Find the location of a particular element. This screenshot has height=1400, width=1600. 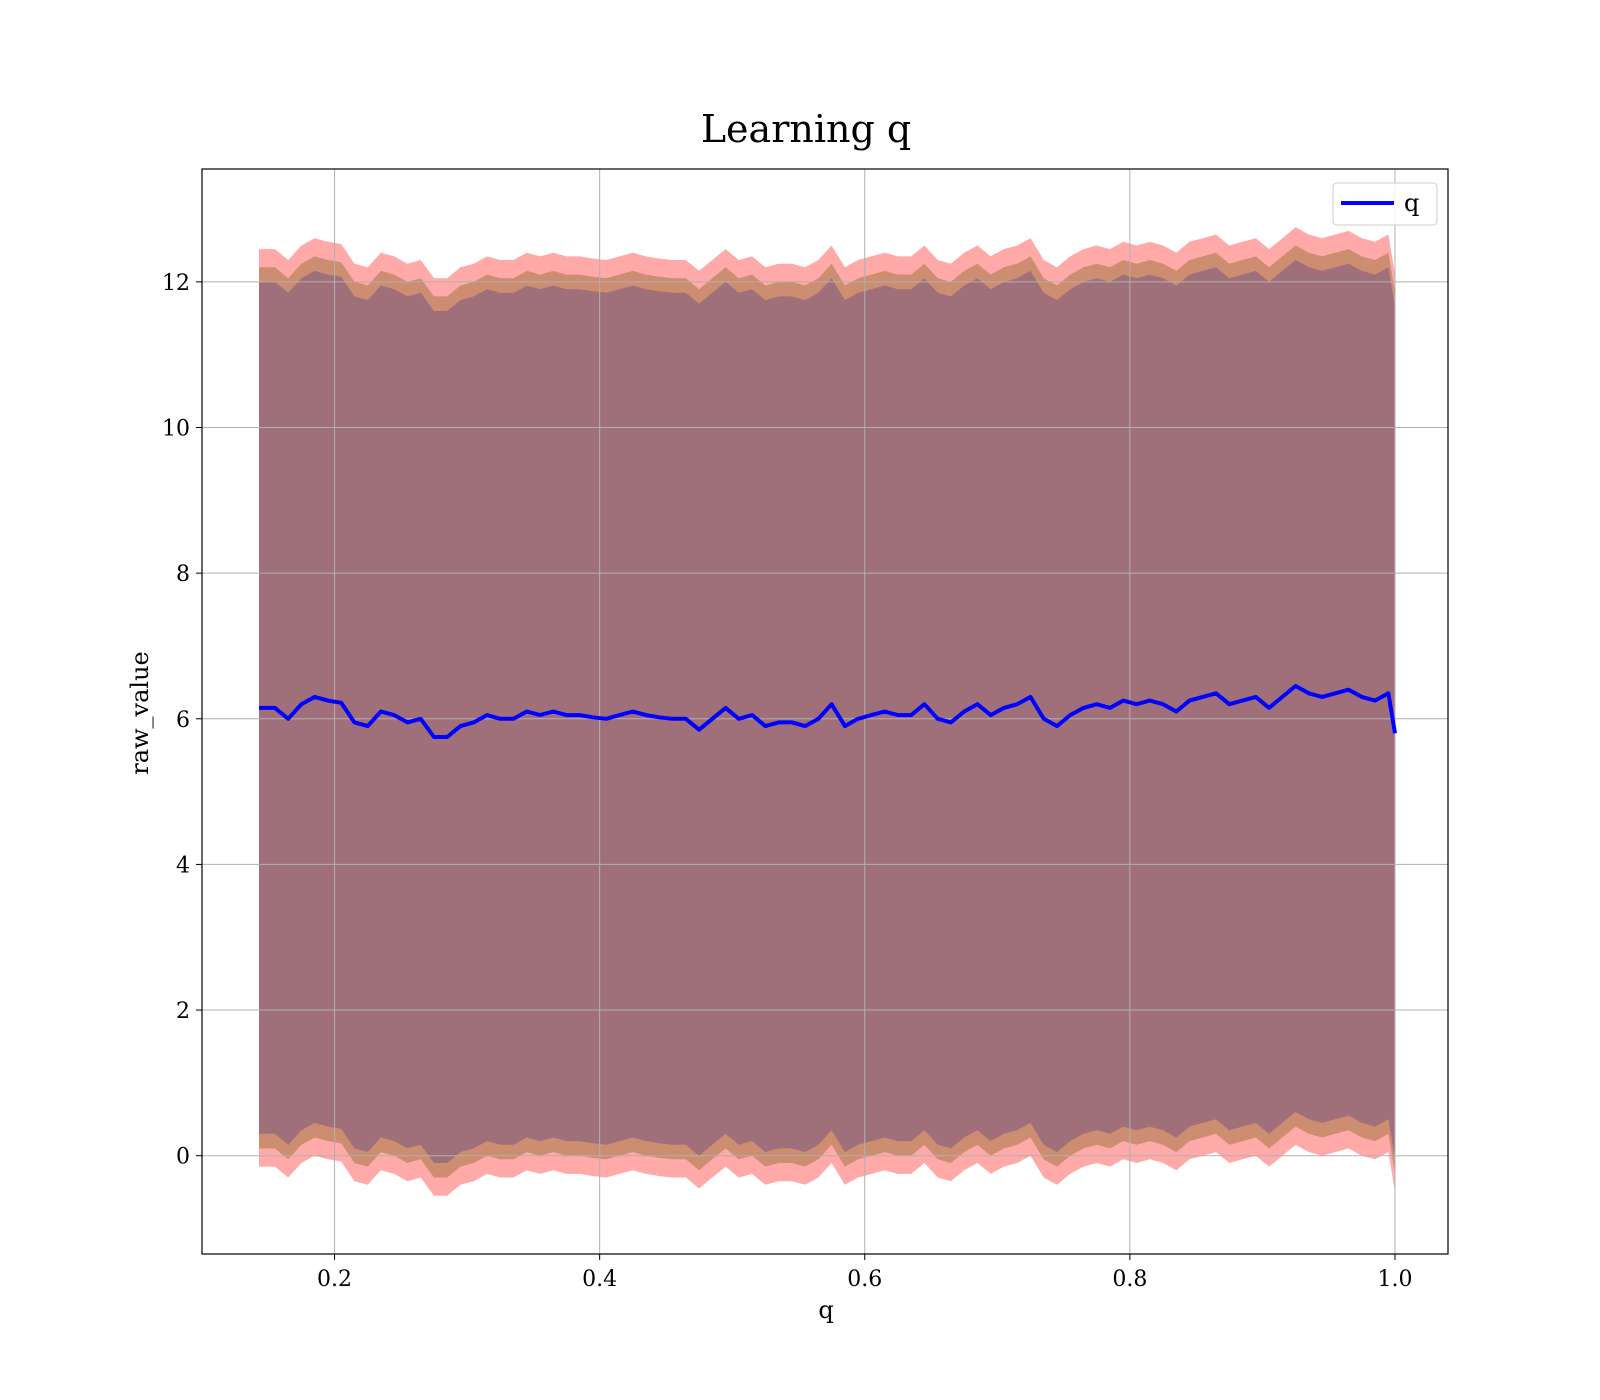

y-tick-label-2: 4 is located at coordinates (183, 865).